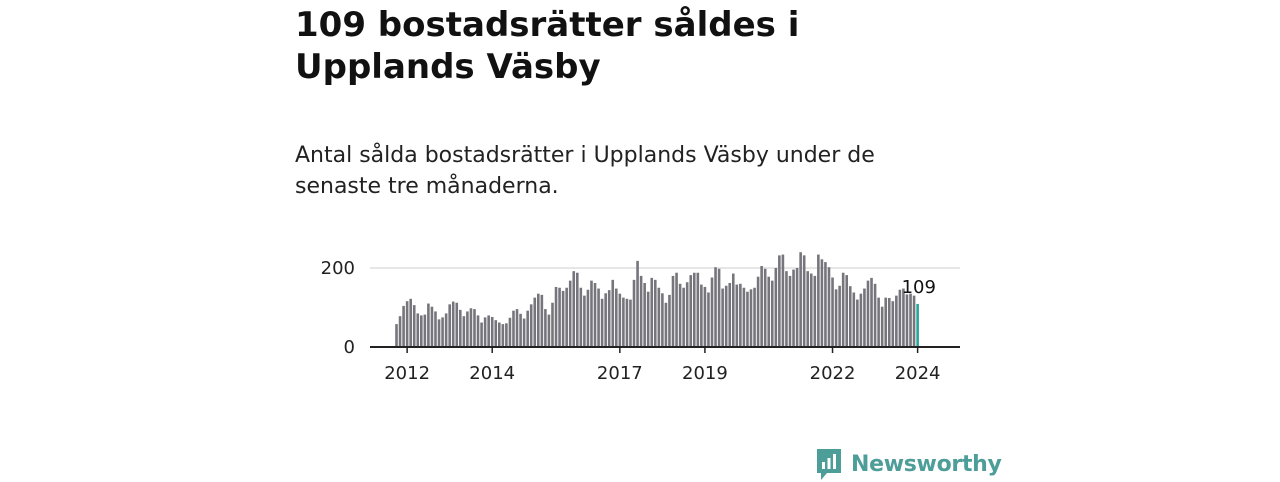 This screenshot has width=1280, height=482. What do you see at coordinates (705, 373) in the screenshot?
I see `x-tick-label: 2019` at bounding box center [705, 373].